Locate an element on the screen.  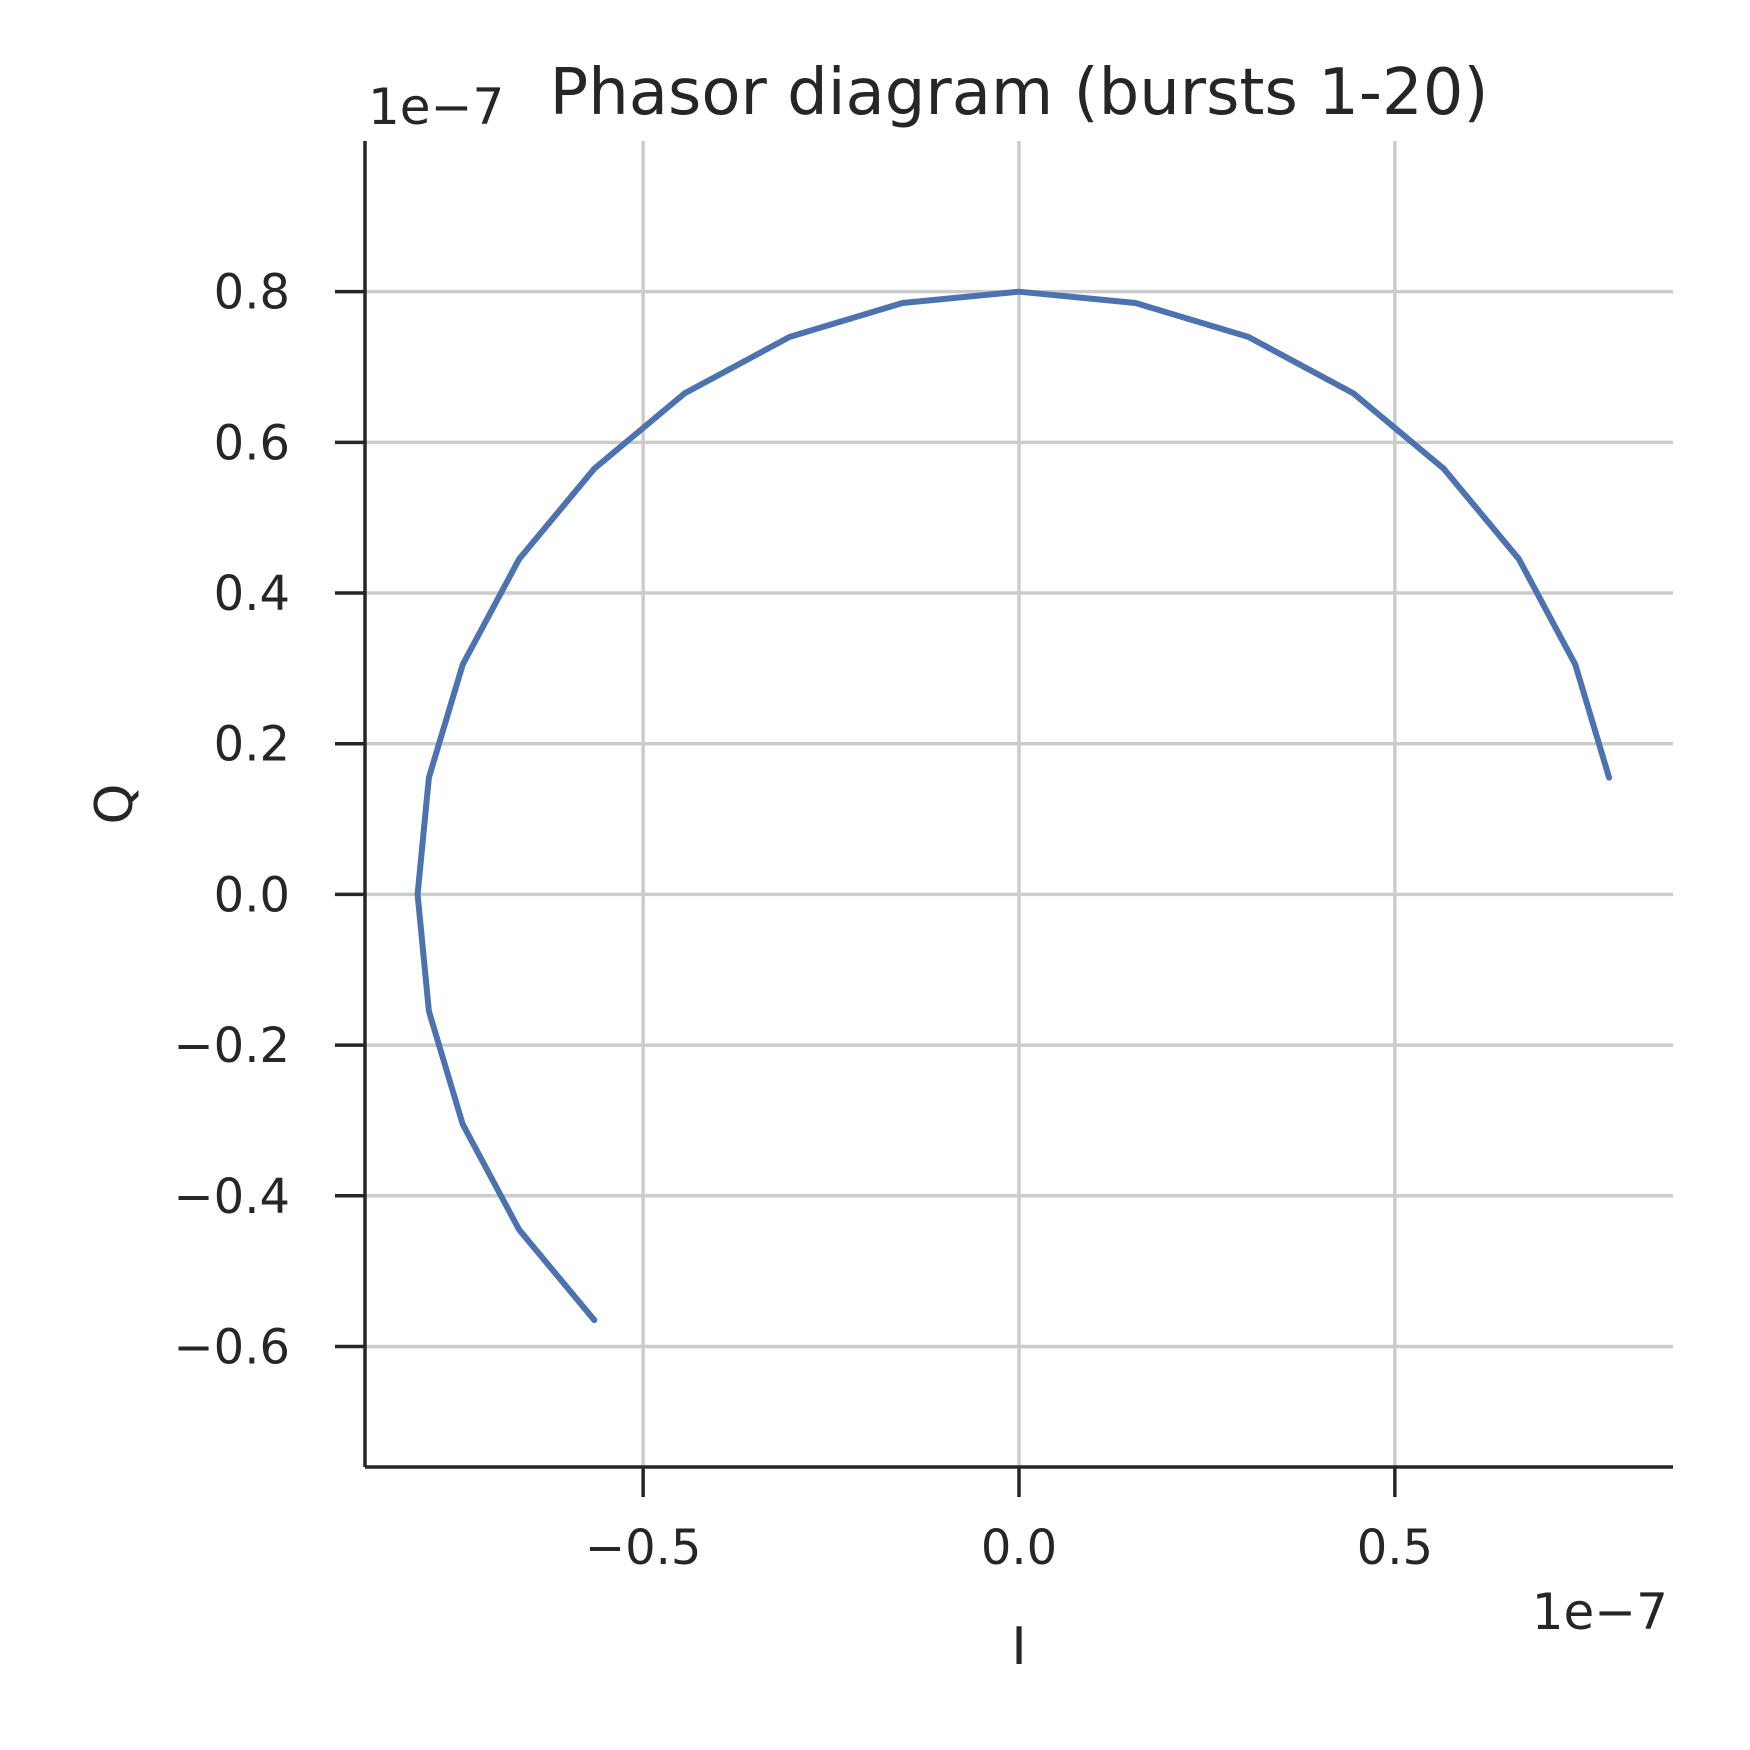
chart-title: Phasor diagram (bursts 1-20) is located at coordinates (1019, 93).